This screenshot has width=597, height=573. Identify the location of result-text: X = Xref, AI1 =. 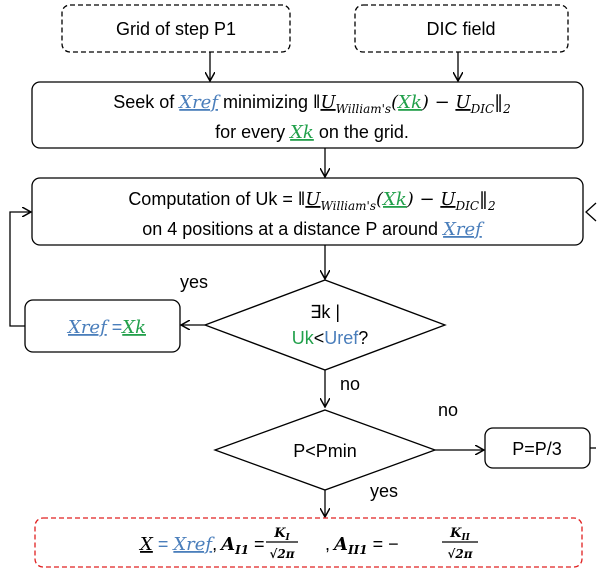
(197, 545).